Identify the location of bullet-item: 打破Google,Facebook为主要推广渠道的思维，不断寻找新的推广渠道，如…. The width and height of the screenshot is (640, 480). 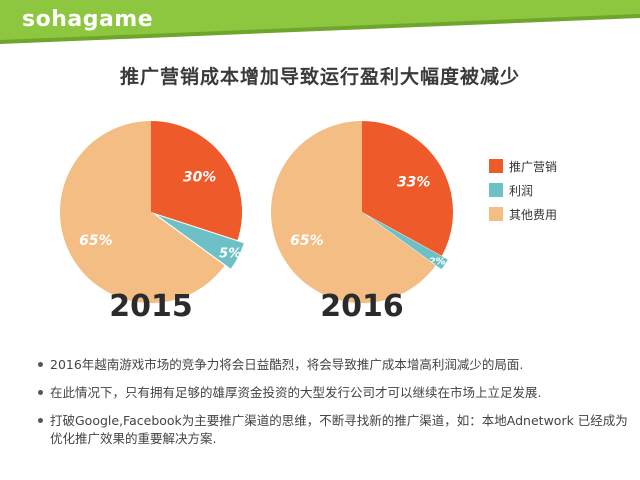
(335, 430).